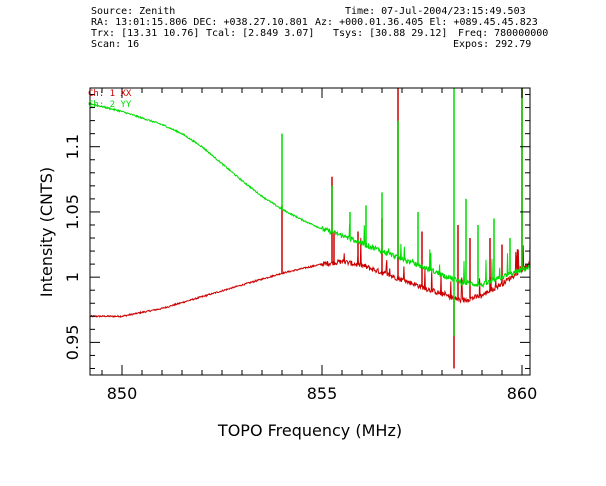  What do you see at coordinates (390, 33) in the screenshot?
I see `header-tsys: Tsys: [30.88 29.12]` at bounding box center [390, 33].